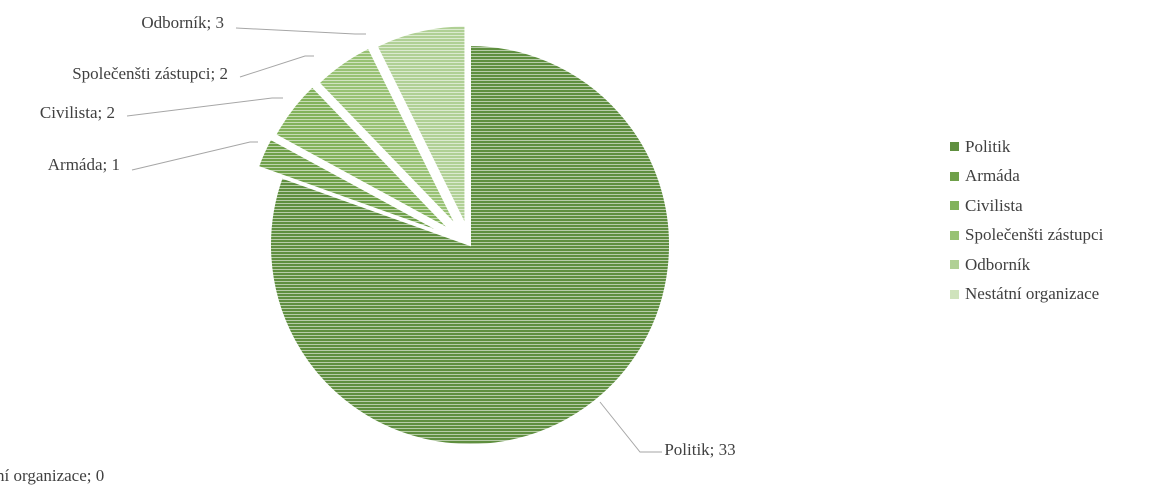 Image resolution: width=1170 pixels, height=486 pixels. Describe the element at coordinates (994, 205) in the screenshot. I see `legend-label: Civilista` at that location.